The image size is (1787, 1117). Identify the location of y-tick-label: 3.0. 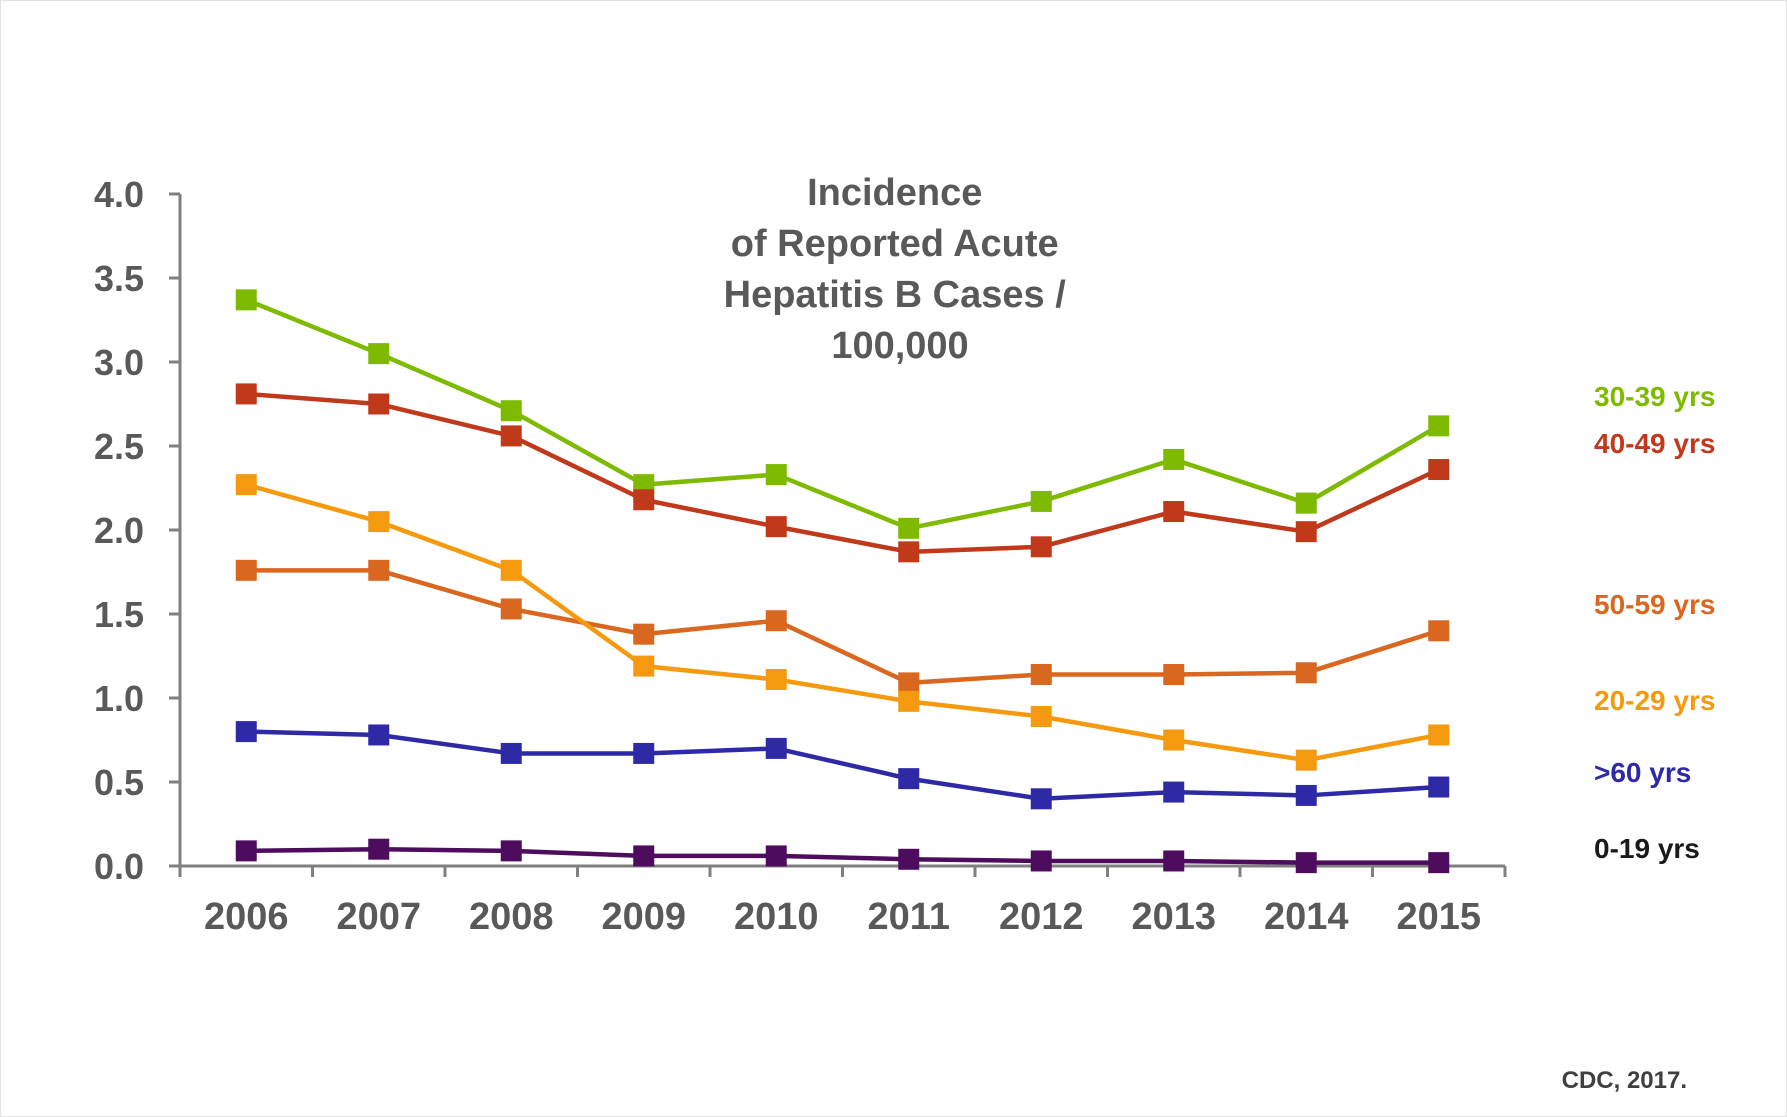
(119, 362).